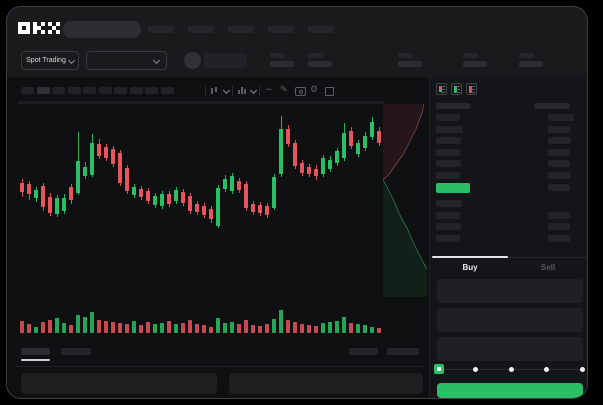 Image resolution: width=603 pixels, height=405 pixels. What do you see at coordinates (471, 89) in the screenshot?
I see `asks-only-icon` at bounding box center [471, 89].